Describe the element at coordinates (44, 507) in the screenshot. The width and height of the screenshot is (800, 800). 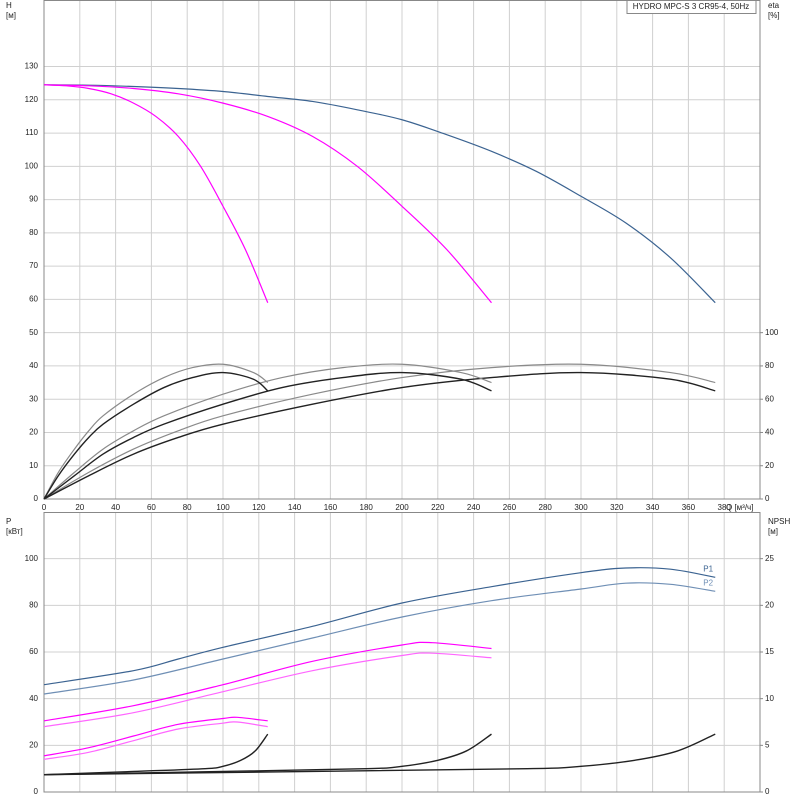
I see `x-tick-label: 0` at that location.